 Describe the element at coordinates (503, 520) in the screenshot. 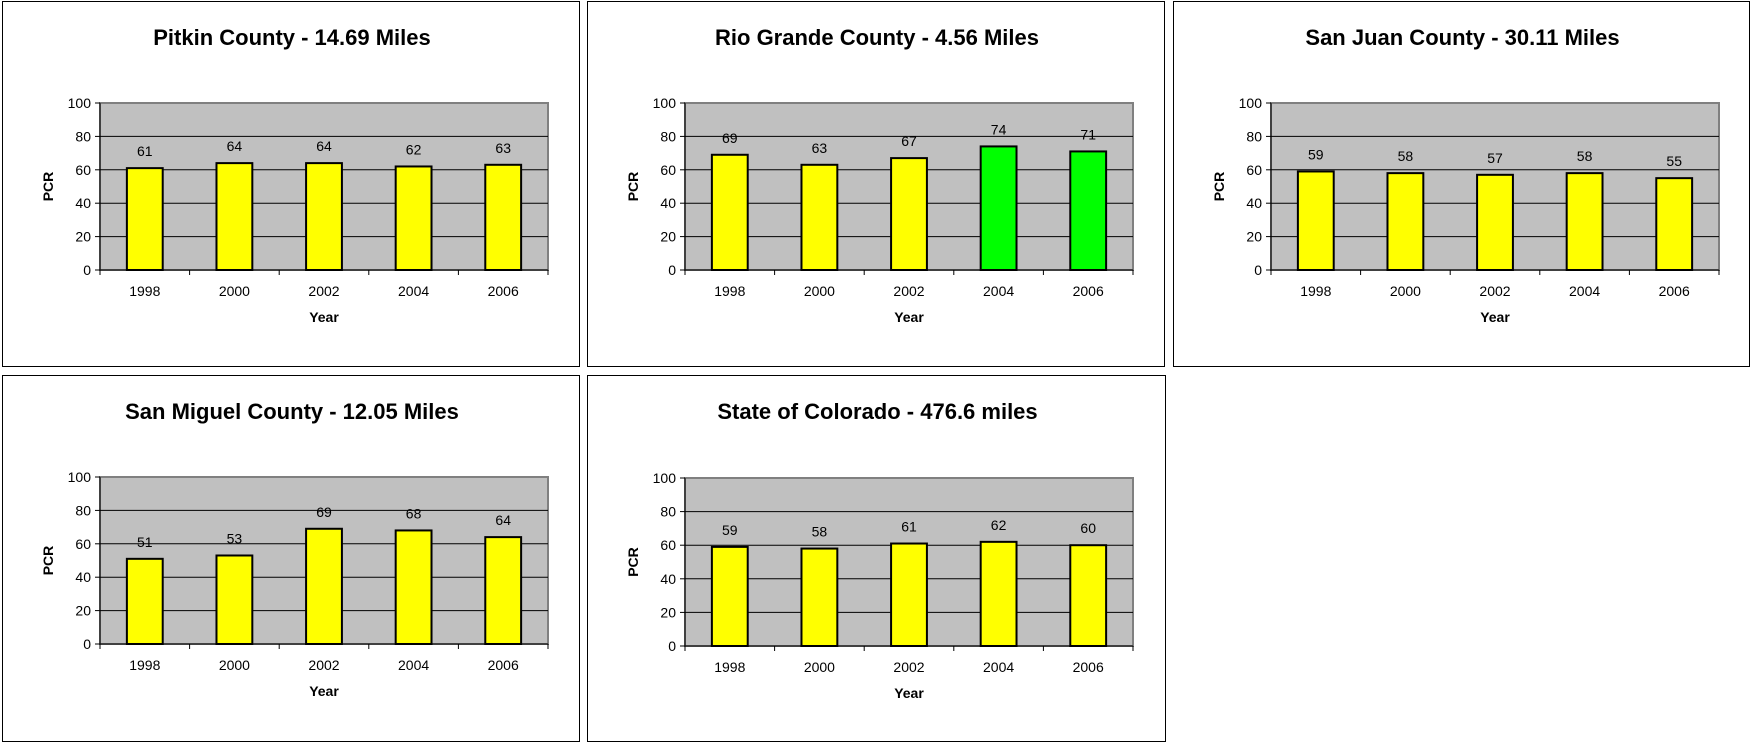

I see `data-label-2006: 64` at that location.